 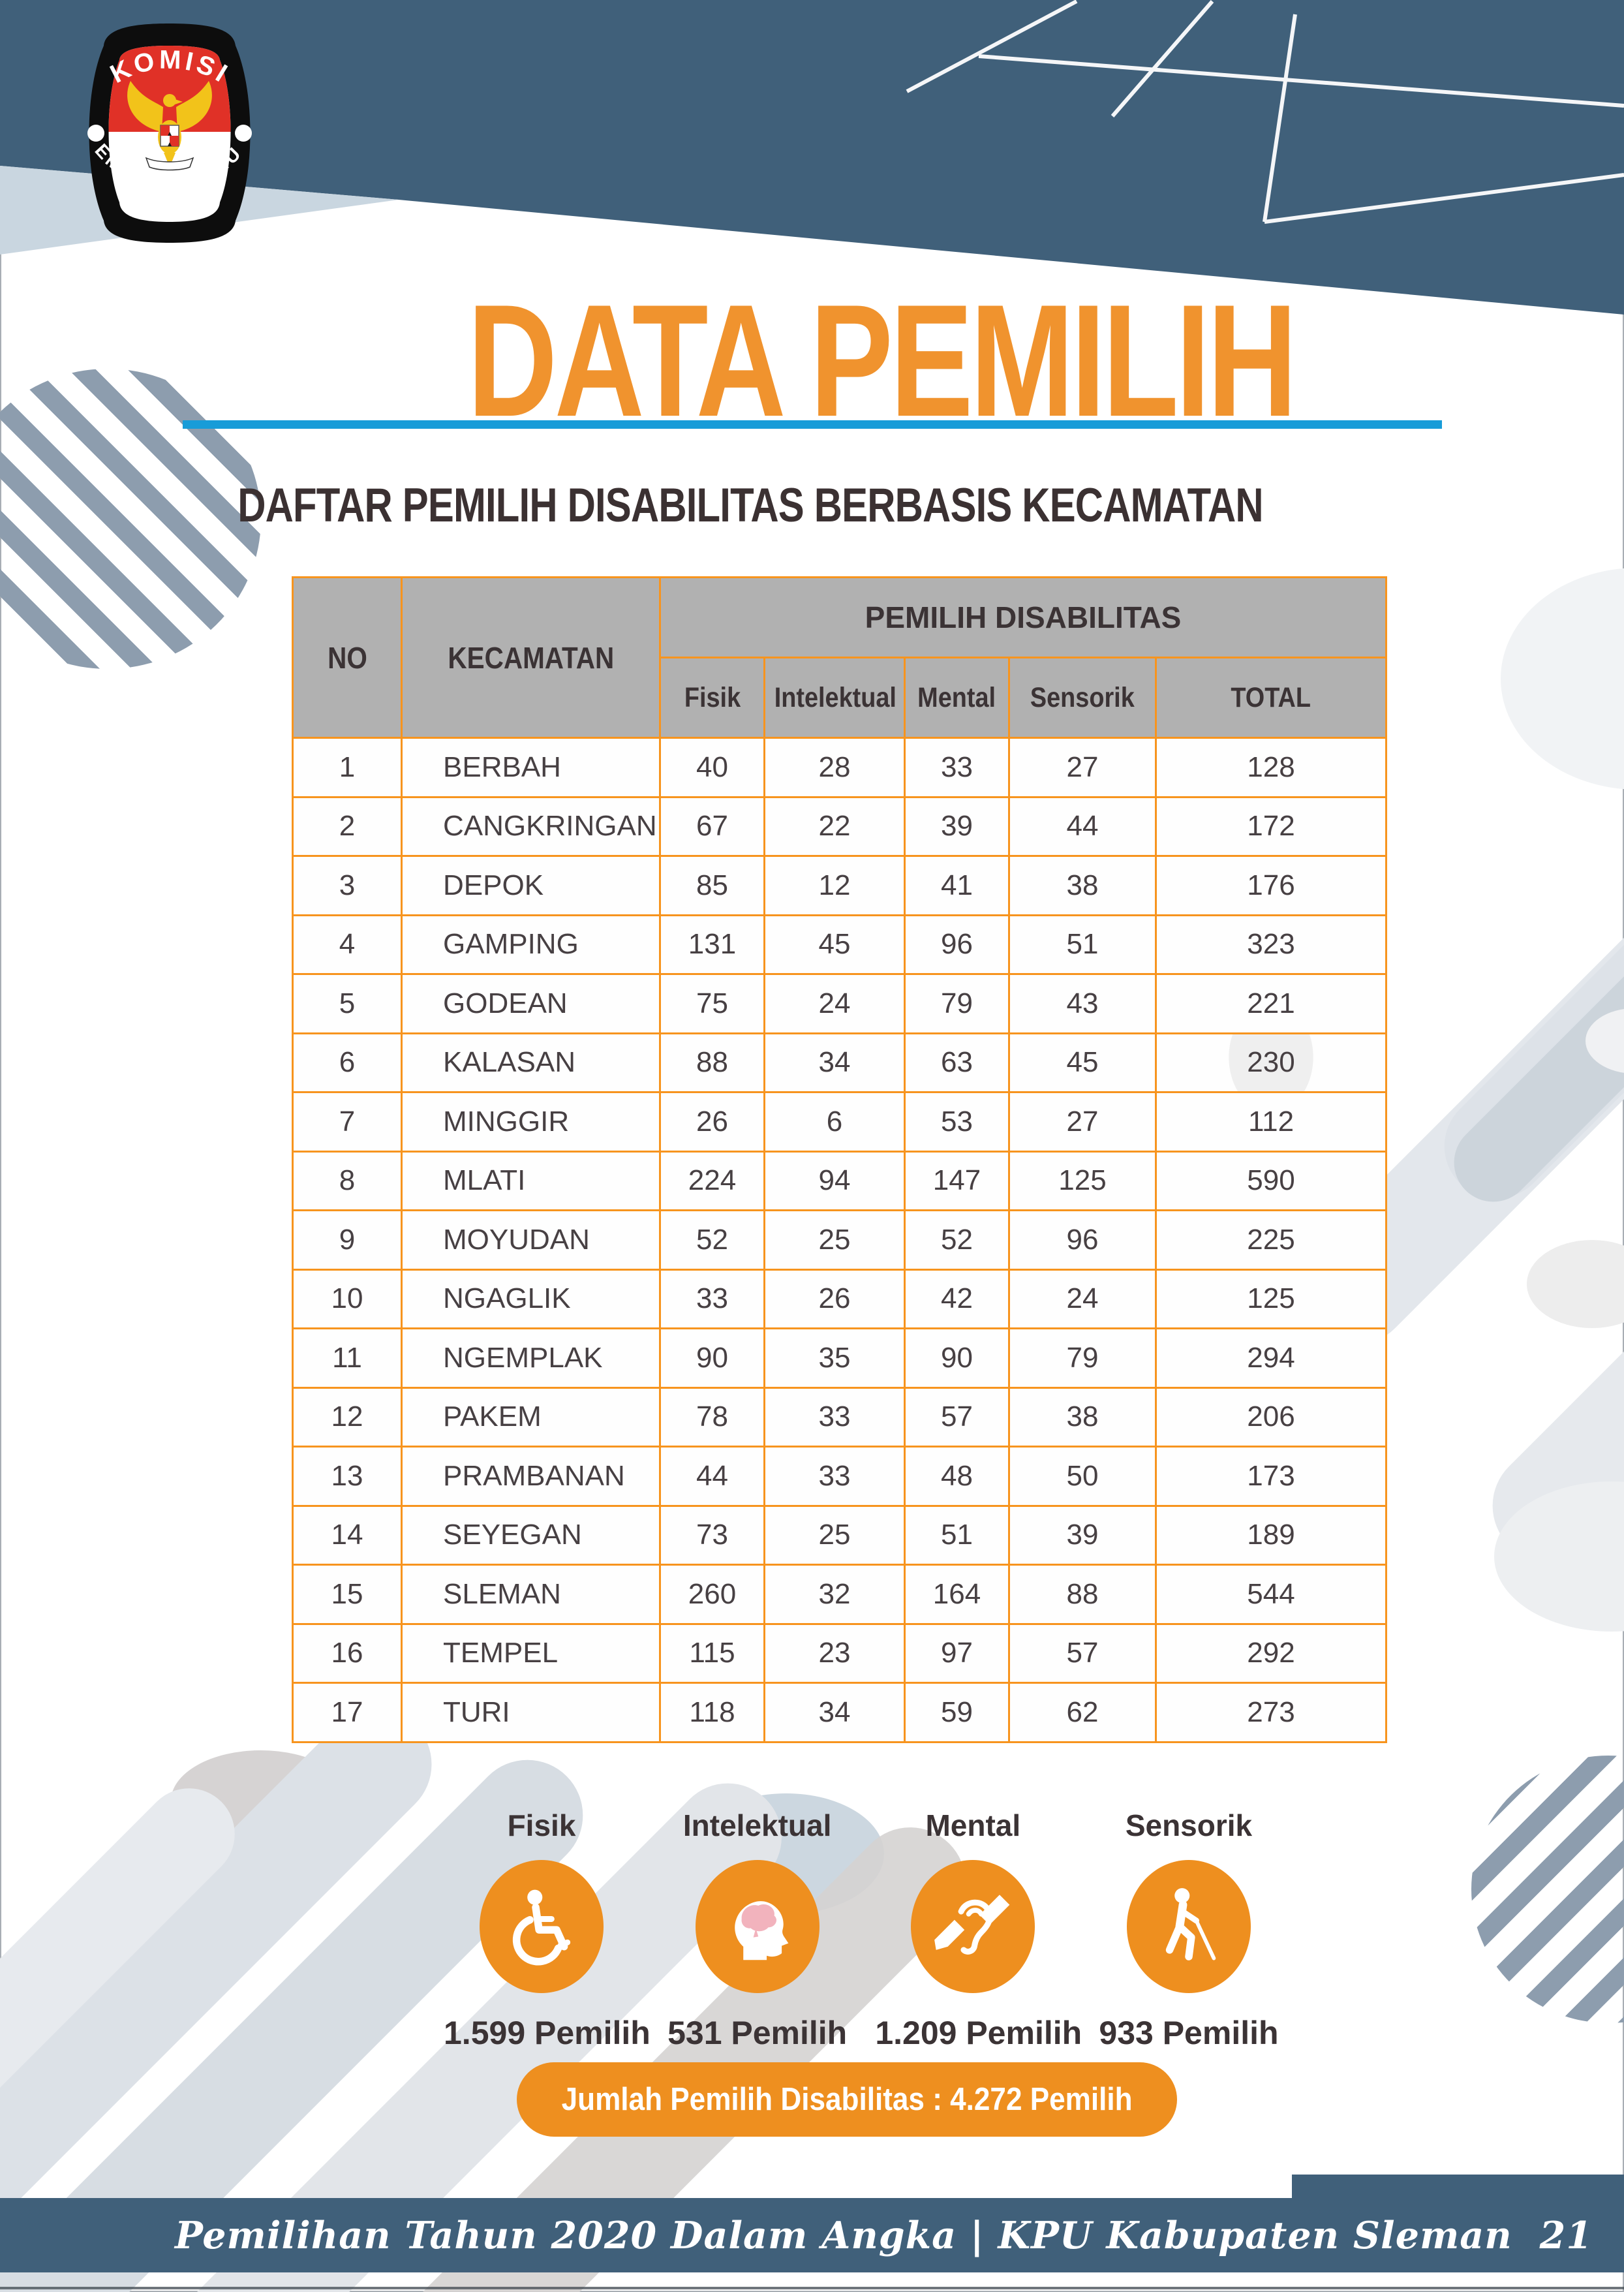 What do you see at coordinates (1271, 1358) in the screenshot?
I see `cell-total: 294` at bounding box center [1271, 1358].